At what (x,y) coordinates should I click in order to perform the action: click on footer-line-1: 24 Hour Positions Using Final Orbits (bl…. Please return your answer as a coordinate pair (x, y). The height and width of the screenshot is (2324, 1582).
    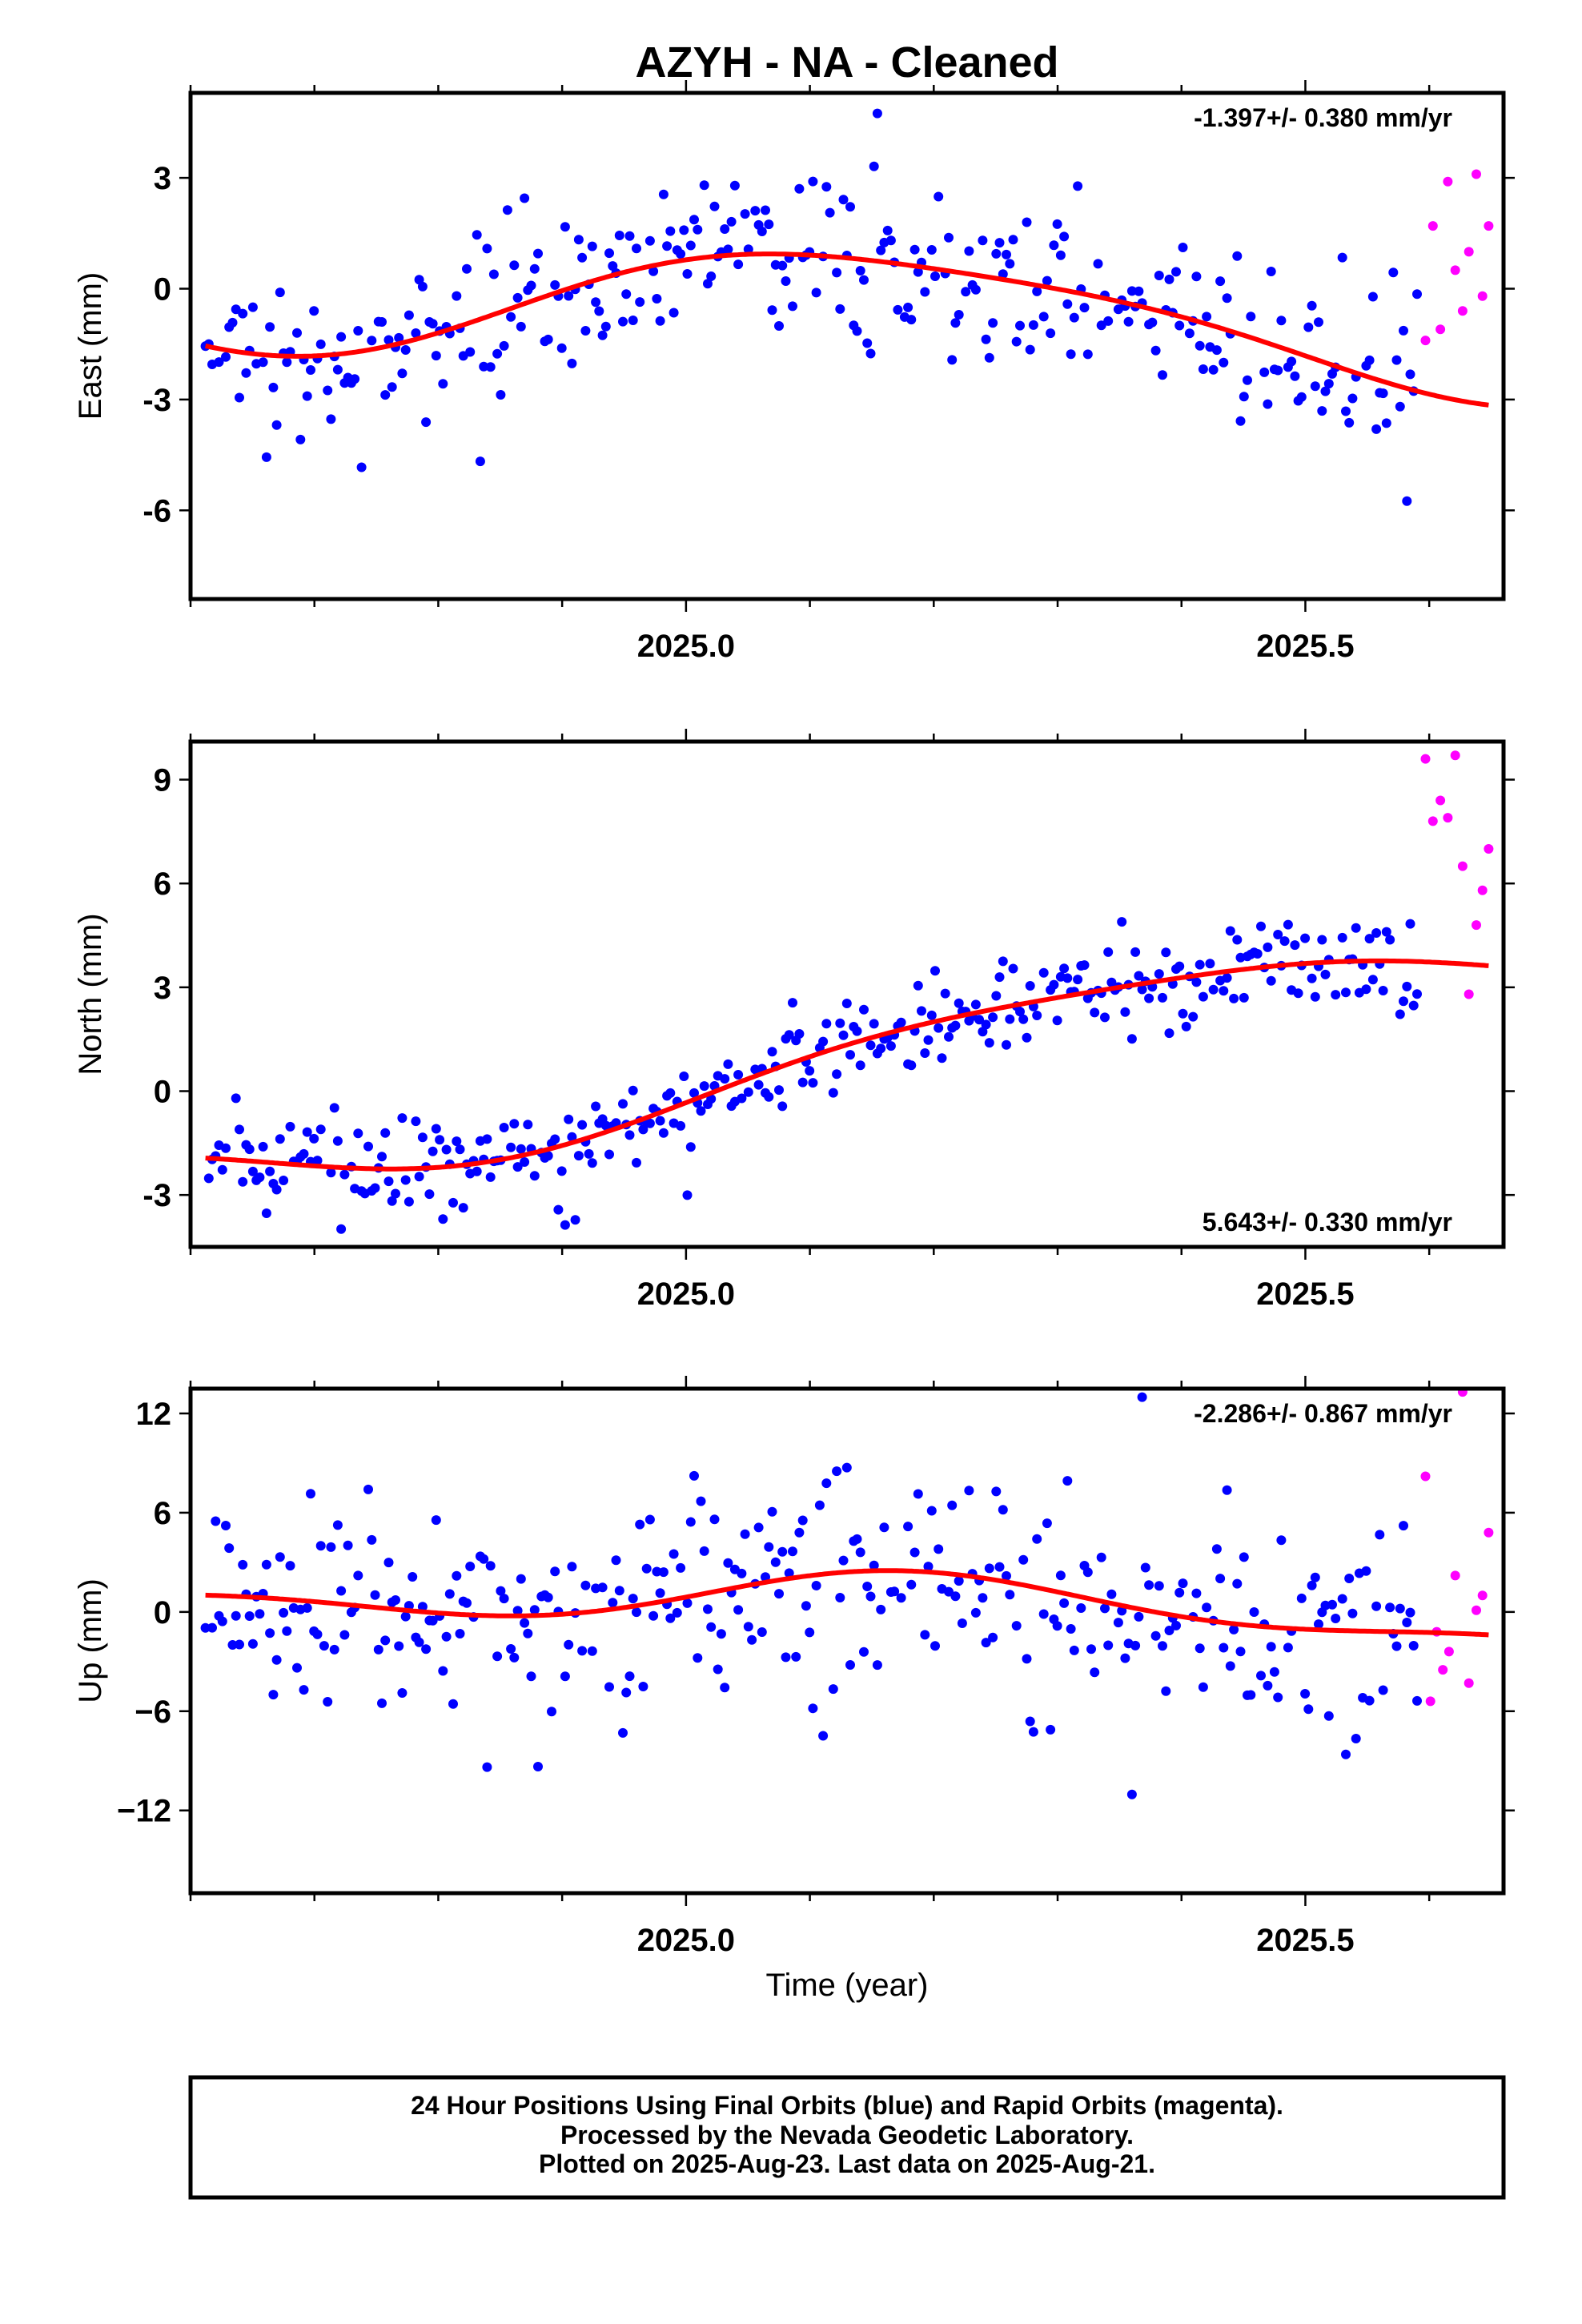
    Looking at the image, I should click on (847, 2105).